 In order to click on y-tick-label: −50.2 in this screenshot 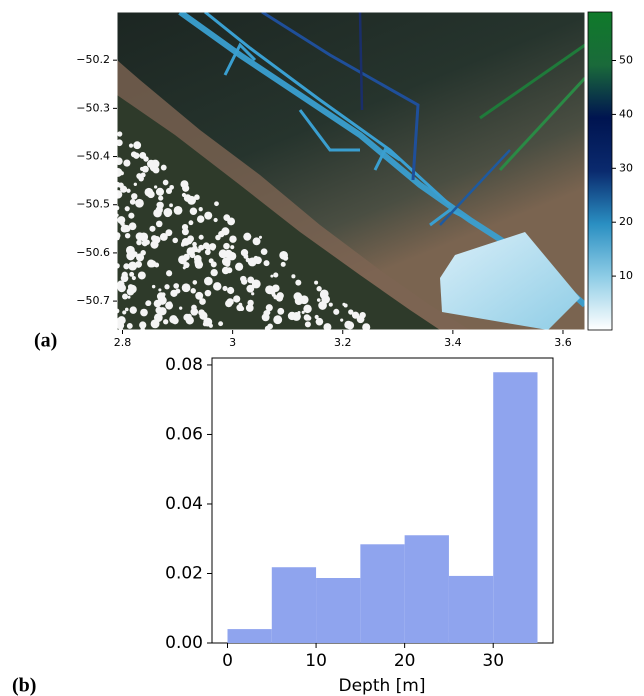, I will do `click(93, 59)`.